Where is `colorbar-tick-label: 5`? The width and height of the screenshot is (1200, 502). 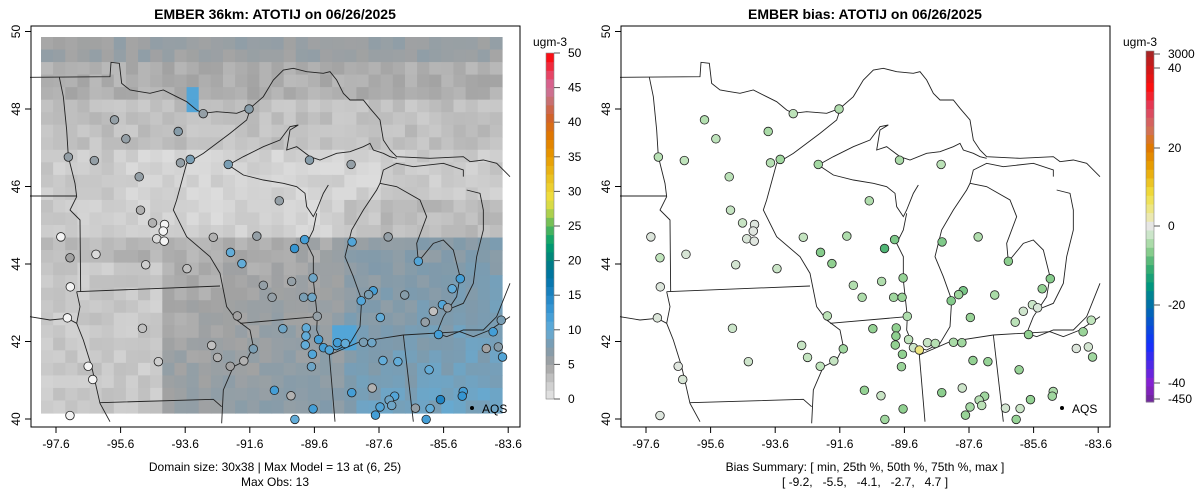 colorbar-tick-label: 5 is located at coordinates (571, 364).